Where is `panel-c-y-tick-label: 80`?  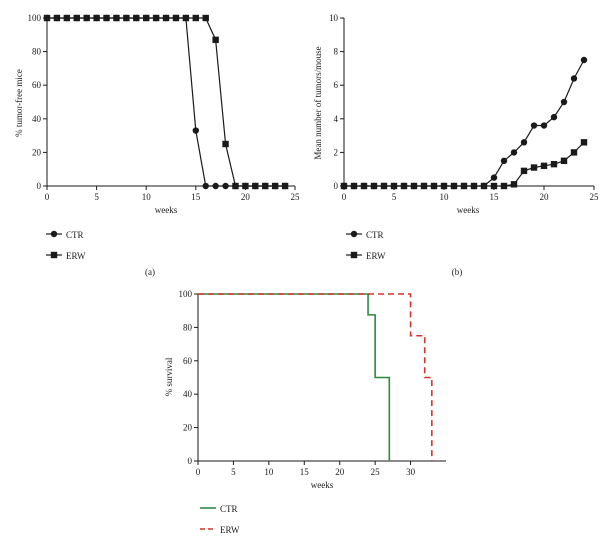 panel-c-y-tick-label: 80 is located at coordinates (188, 327).